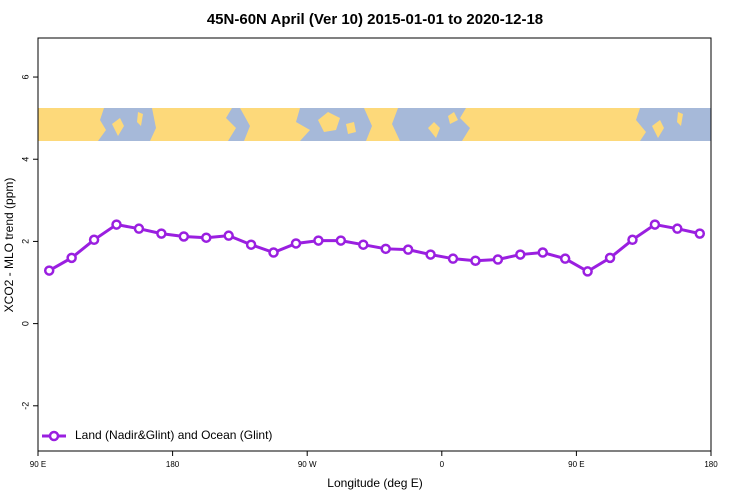 The width and height of the screenshot is (750, 500). Describe the element at coordinates (374, 124) in the screenshot. I see `map-band` at that location.